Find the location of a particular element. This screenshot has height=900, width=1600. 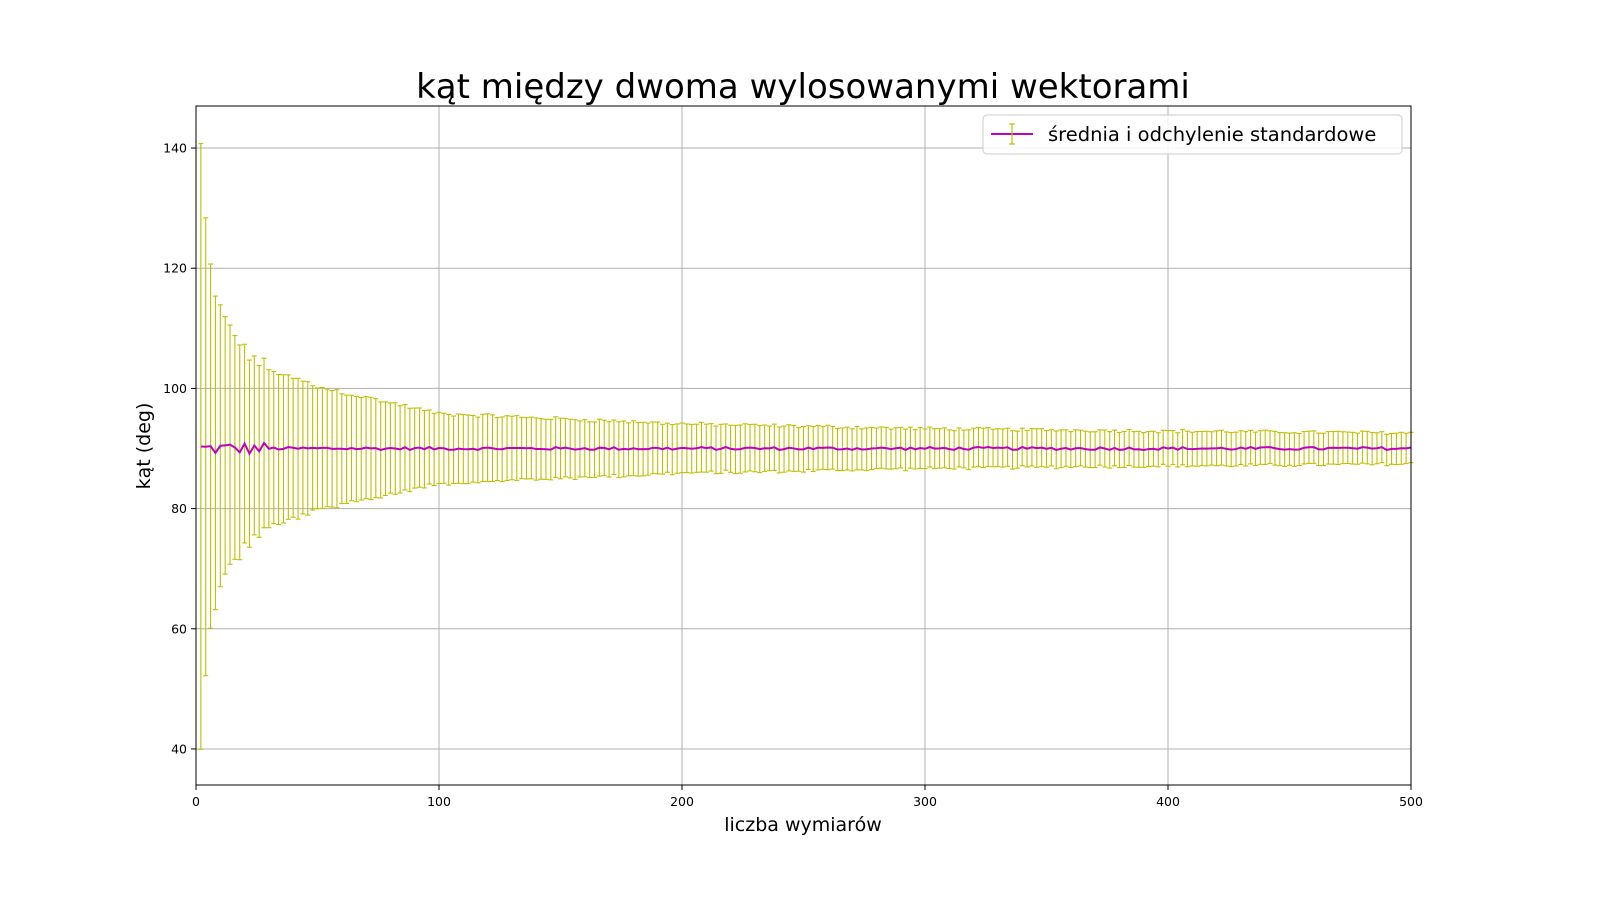

mean-line is located at coordinates (806, 448).